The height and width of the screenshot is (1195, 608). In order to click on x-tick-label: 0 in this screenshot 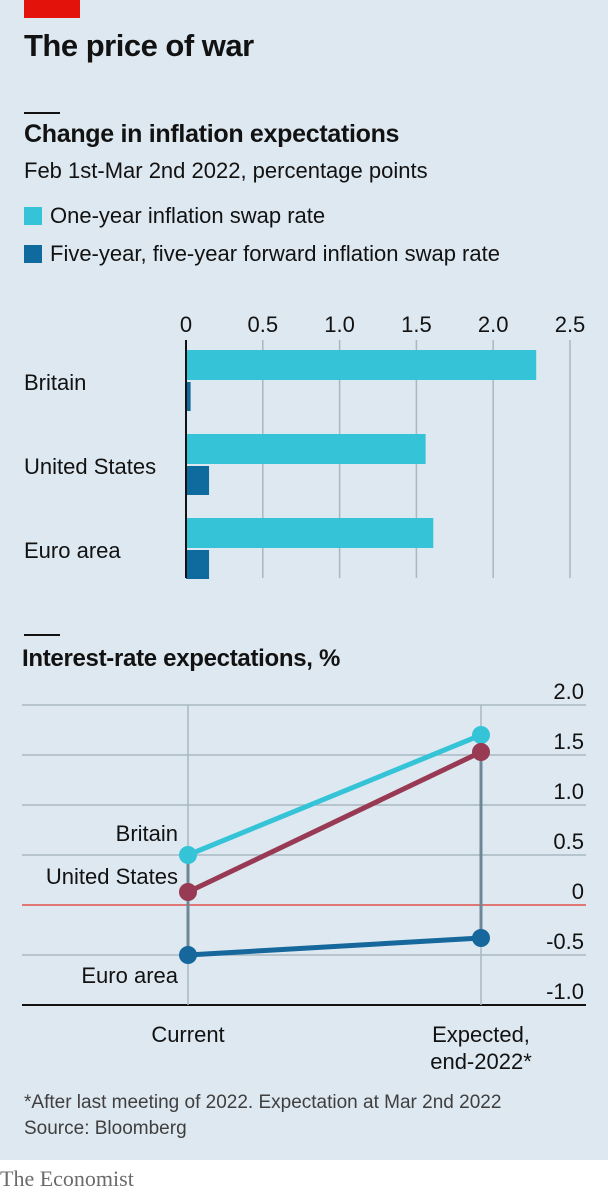, I will do `click(186, 324)`.